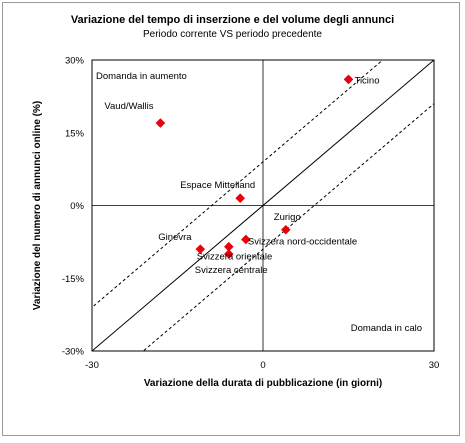 The width and height of the screenshot is (465, 443). I want to click on y-tick-label: 0%, so click(77, 206).